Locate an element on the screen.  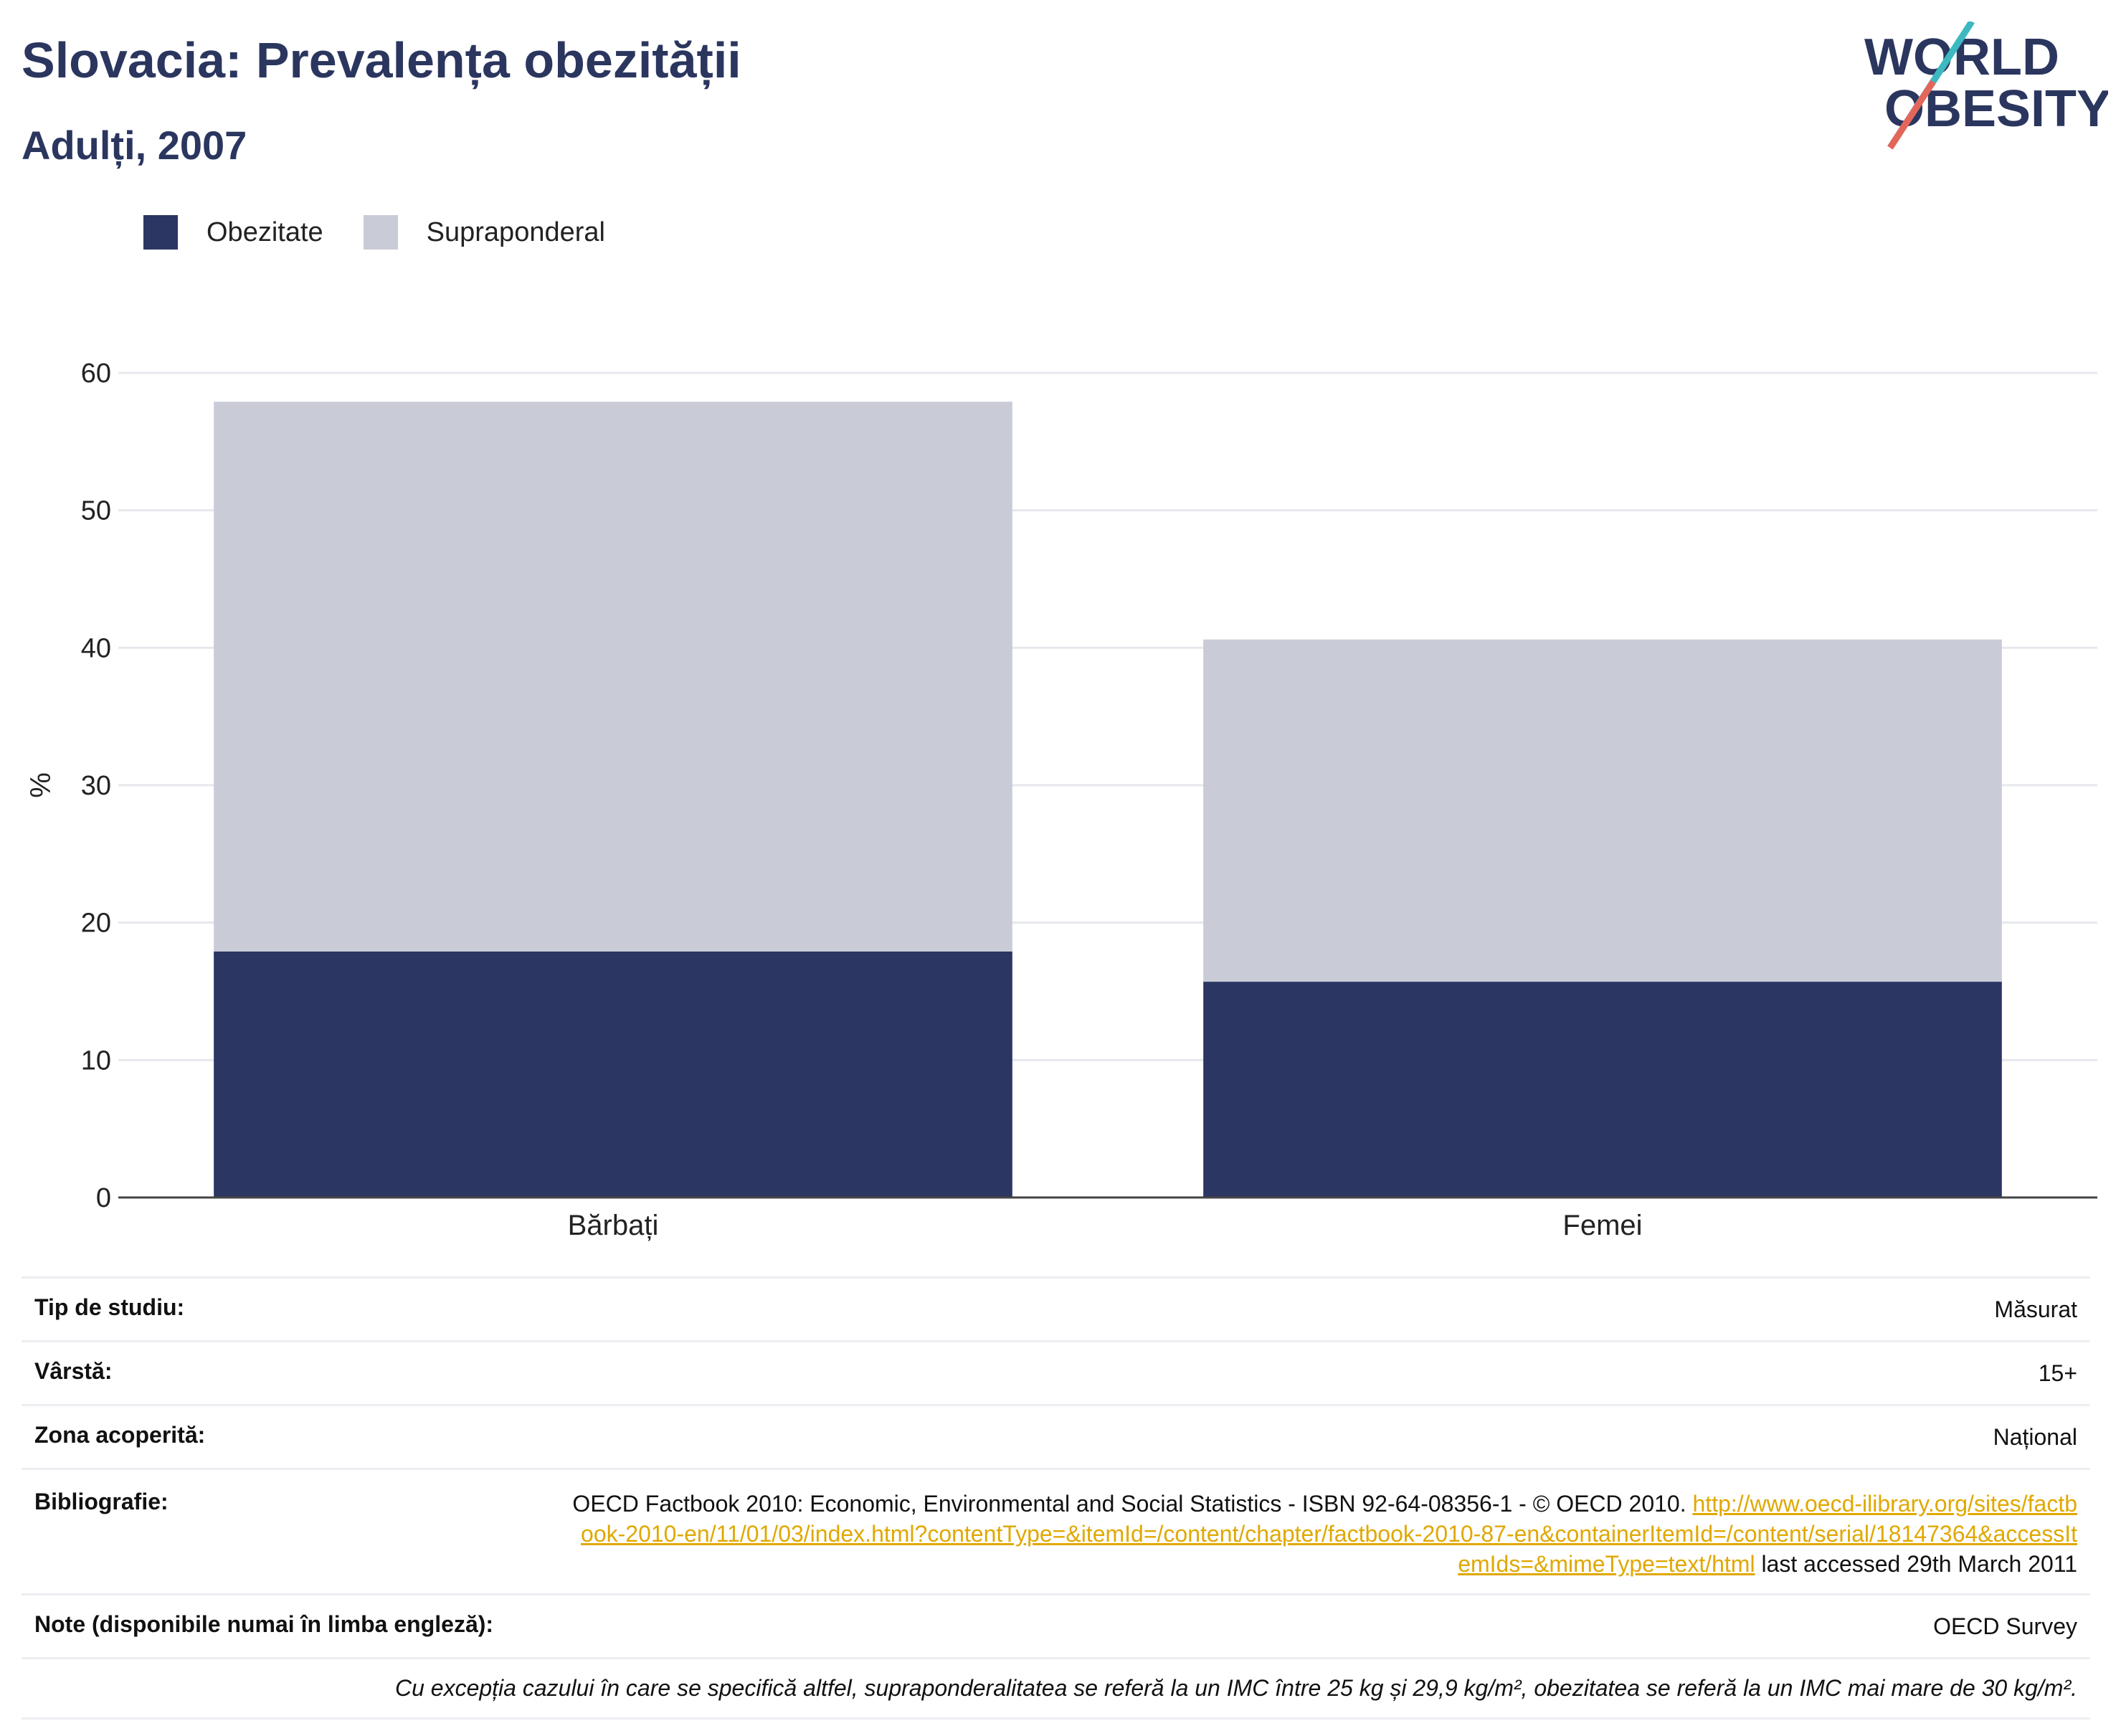
notes-value: OECD Survey is located at coordinates (2005, 1626).